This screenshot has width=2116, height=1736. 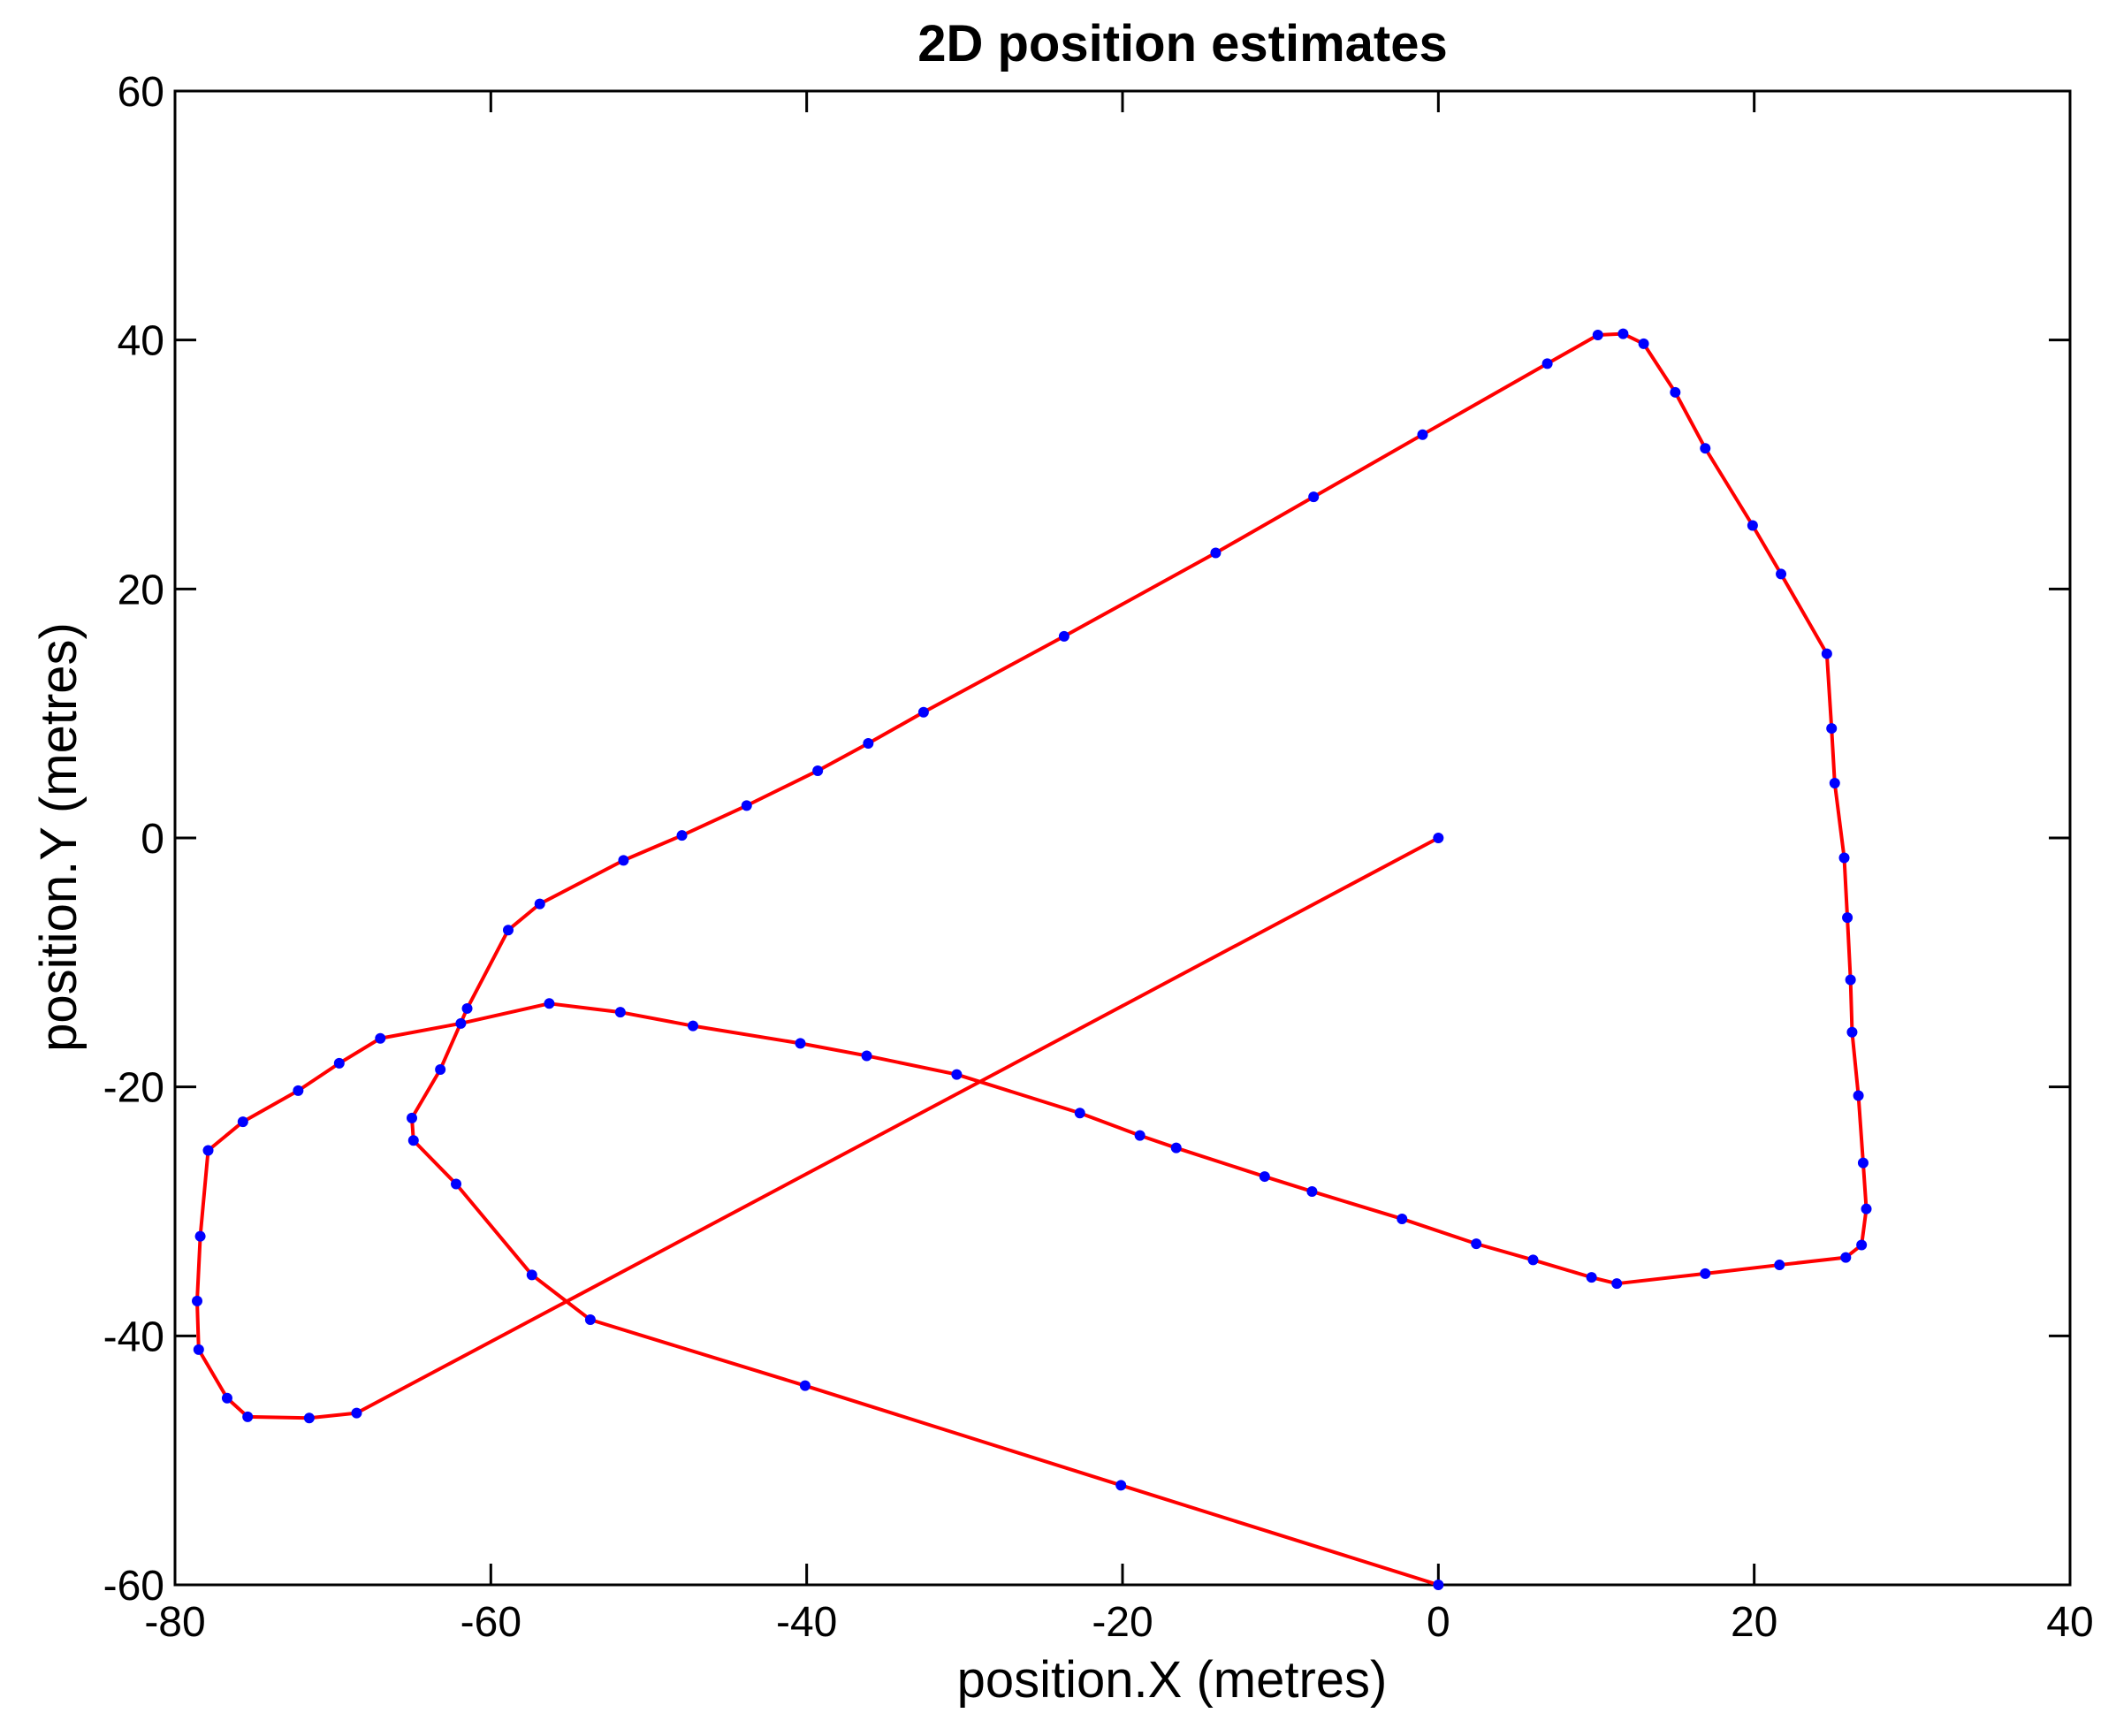 I want to click on y-tick-label: -60, so click(x=133, y=1586).